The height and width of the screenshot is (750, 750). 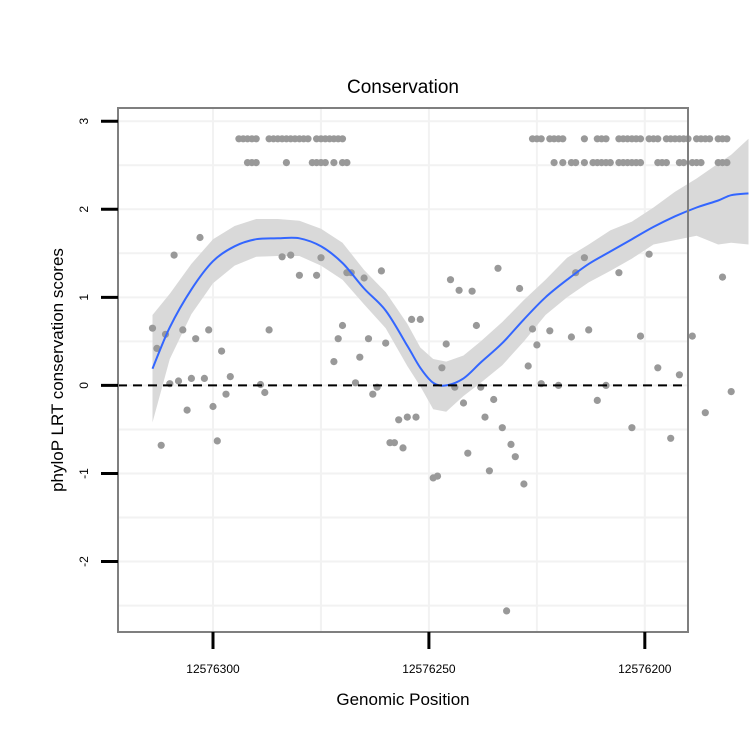 What do you see at coordinates (57, 370) in the screenshot?
I see `y-axis-title: phyloP LRT conservation scores` at bounding box center [57, 370].